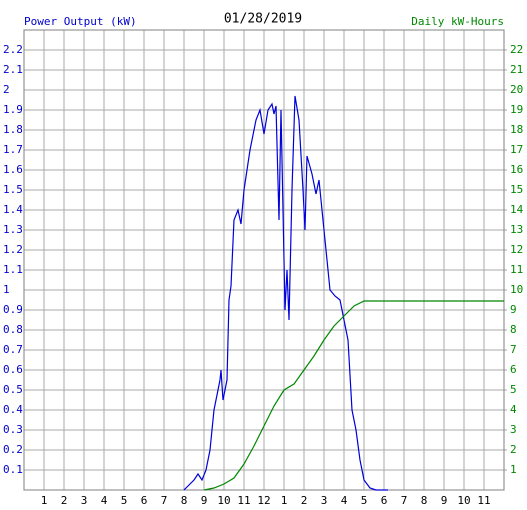 Image resolution: width=527 pixels, height=510 pixels. Describe the element at coordinates (13, 369) in the screenshot. I see `y-tick-label: 0.6` at that location.